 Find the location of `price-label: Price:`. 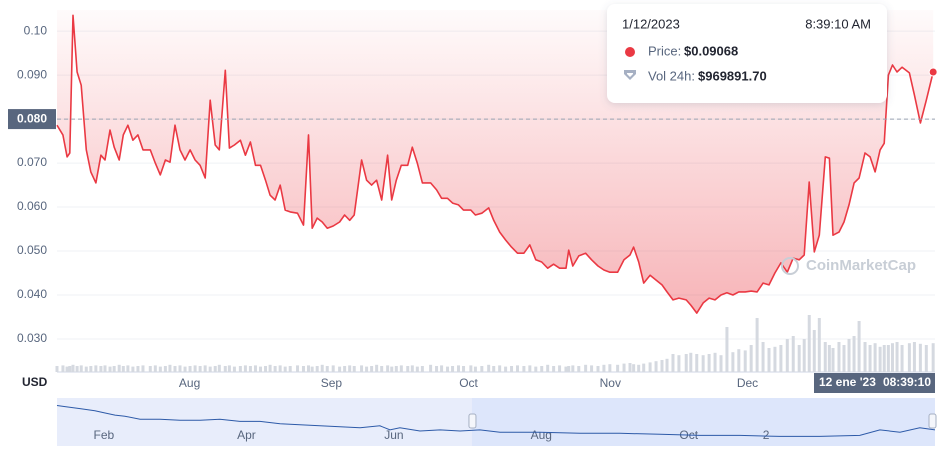

price-label: Price: is located at coordinates (664, 50).